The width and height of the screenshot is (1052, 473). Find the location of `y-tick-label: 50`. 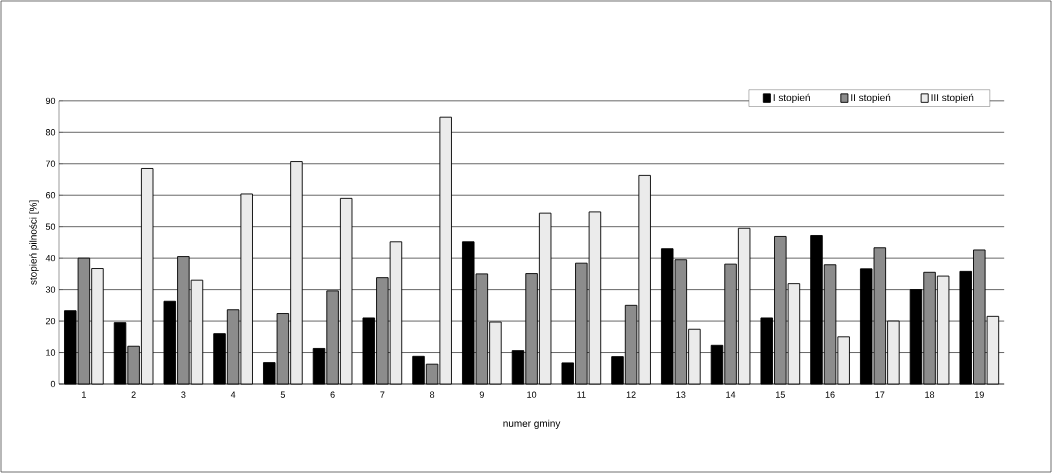

y-tick-label: 50 is located at coordinates (50, 226).